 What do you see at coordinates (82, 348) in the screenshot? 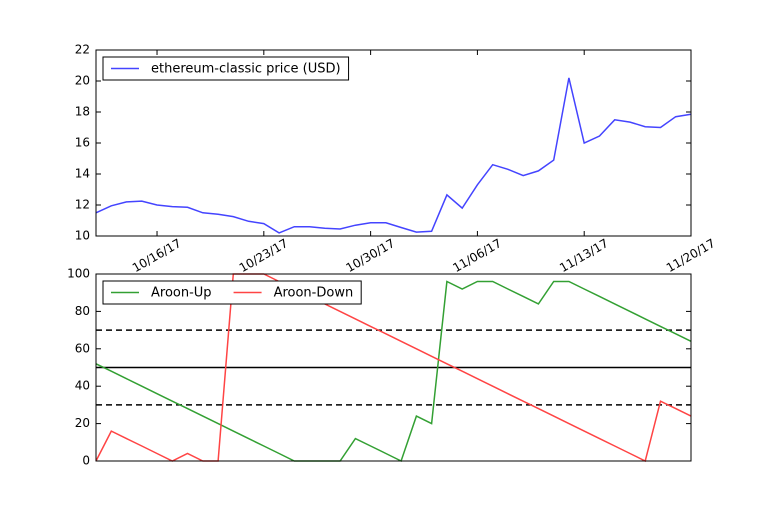
I see `y-tick-label: 60` at bounding box center [82, 348].